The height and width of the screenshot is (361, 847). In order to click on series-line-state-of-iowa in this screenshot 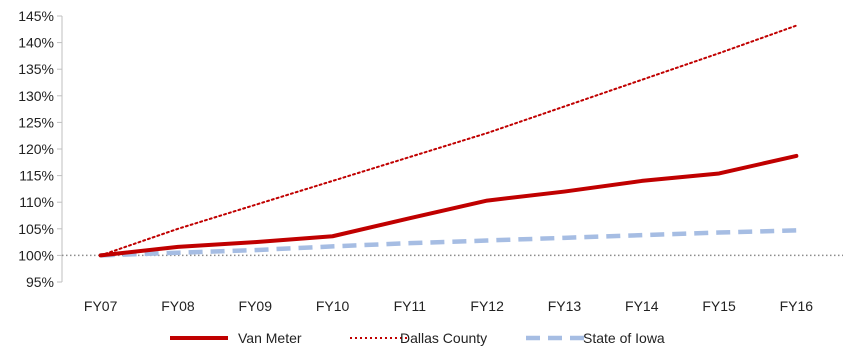, I will do `click(449, 242)`.